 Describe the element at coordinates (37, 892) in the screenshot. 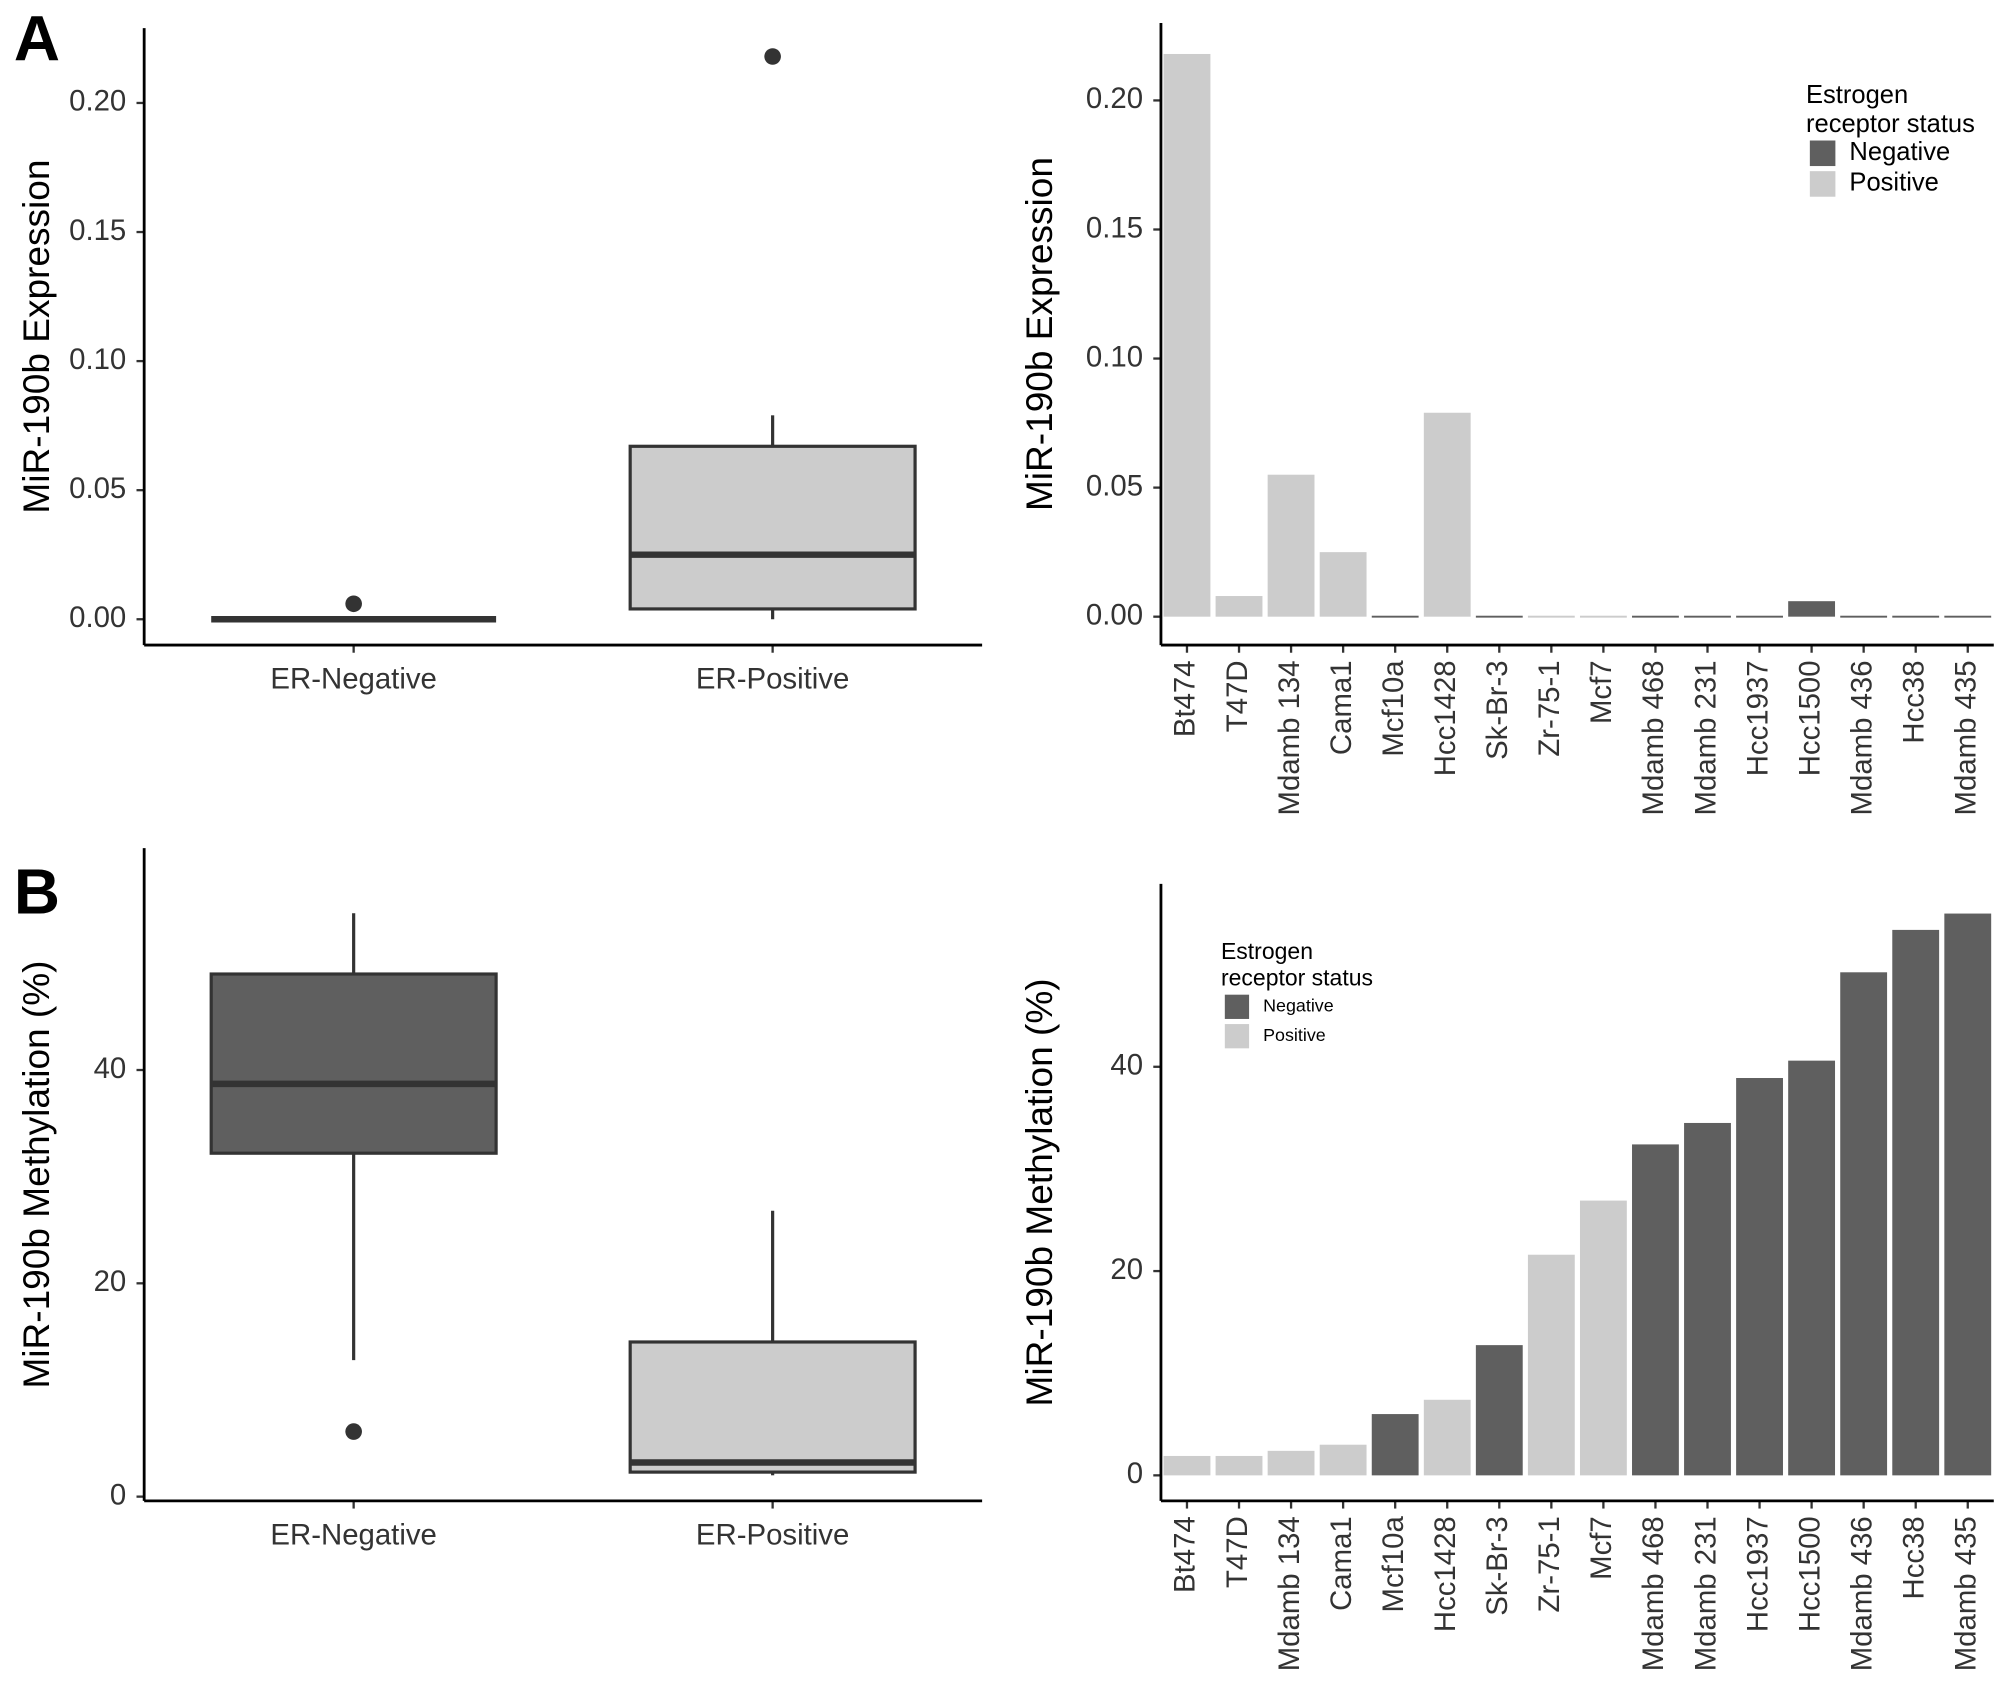

I see `panel-label: B` at that location.